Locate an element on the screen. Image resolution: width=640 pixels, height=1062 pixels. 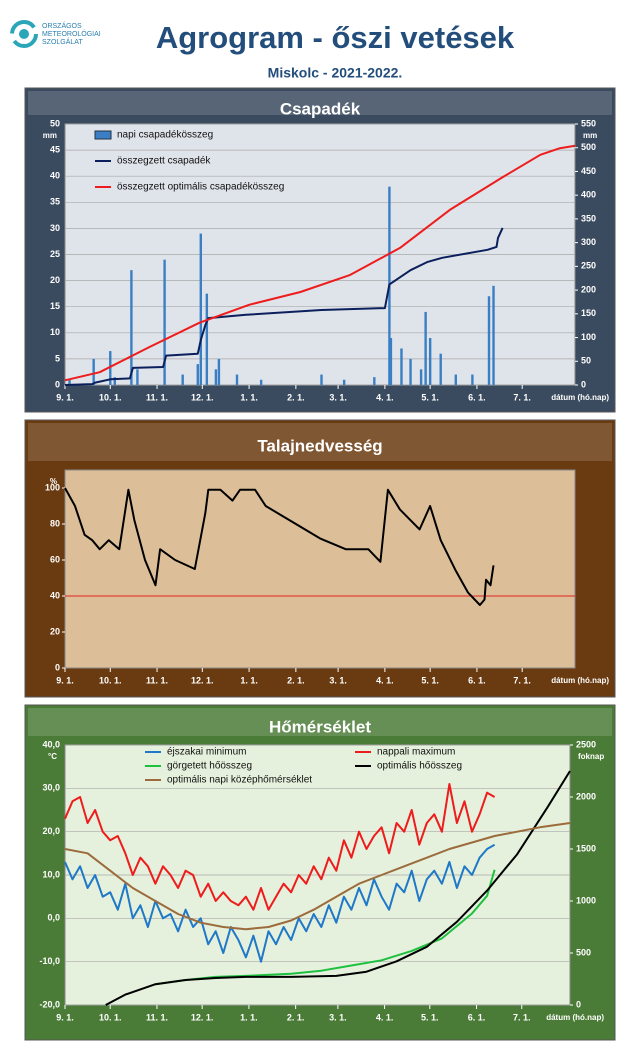
logo-swirl is located at coordinates (24, 34).